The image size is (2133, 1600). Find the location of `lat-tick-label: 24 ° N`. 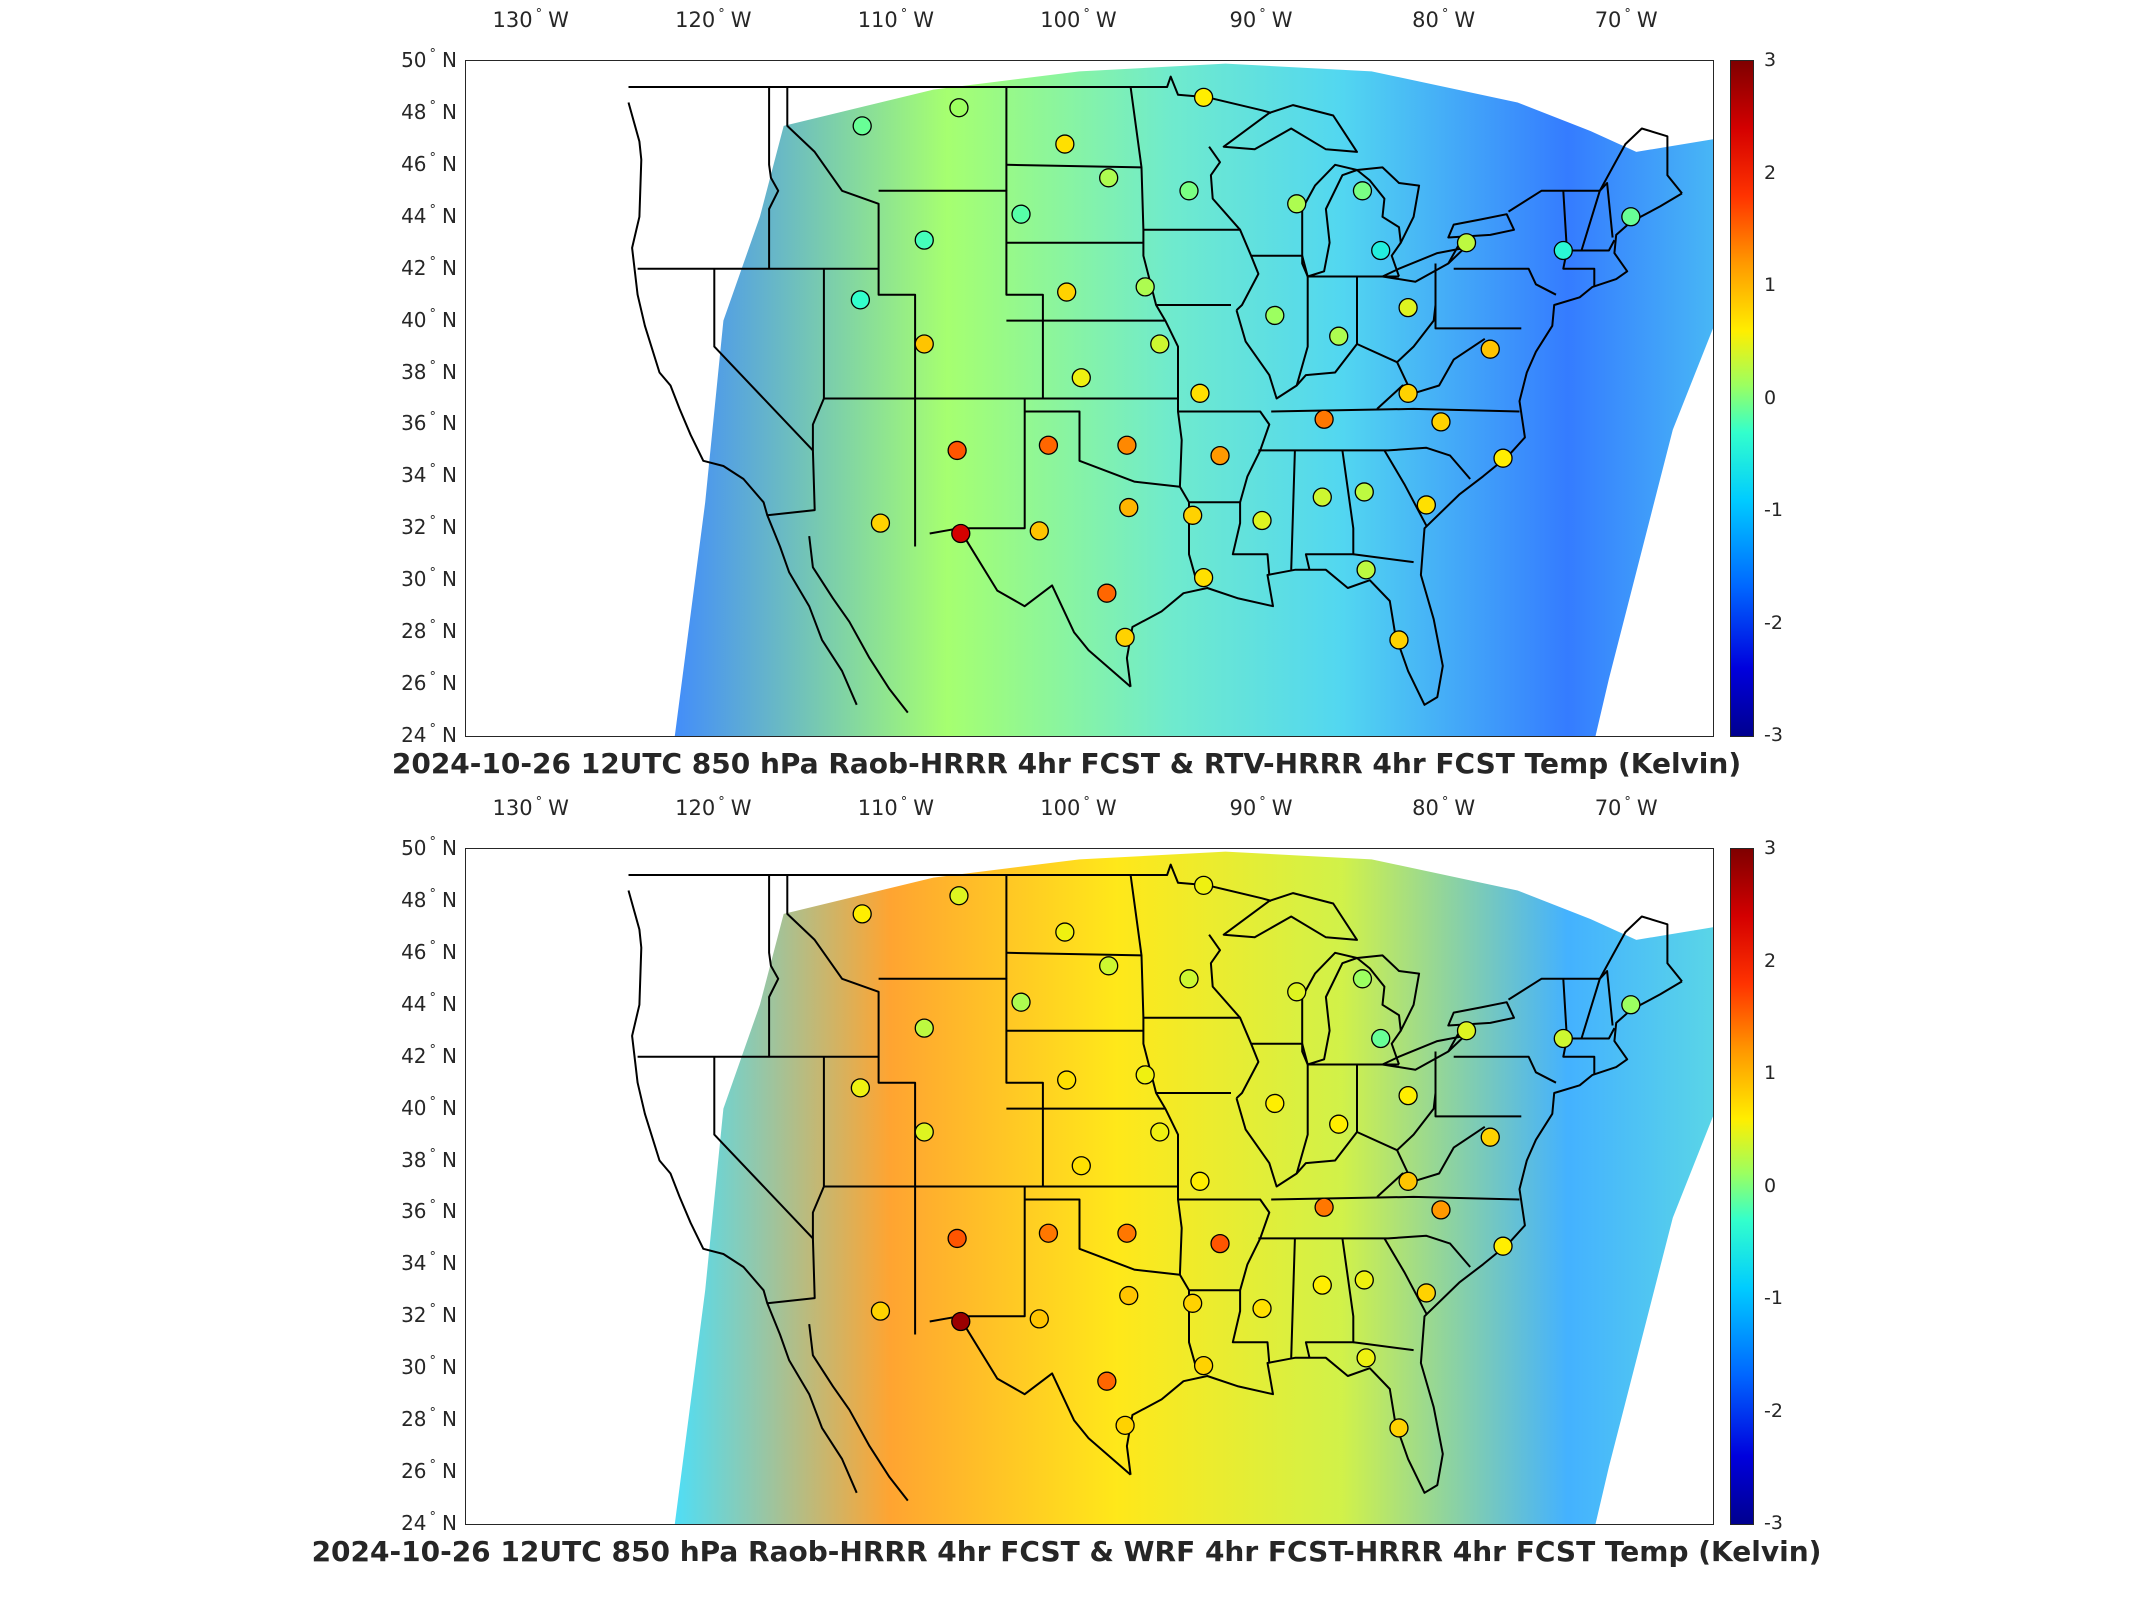

lat-tick-label: 24 ° N is located at coordinates (429, 1522).